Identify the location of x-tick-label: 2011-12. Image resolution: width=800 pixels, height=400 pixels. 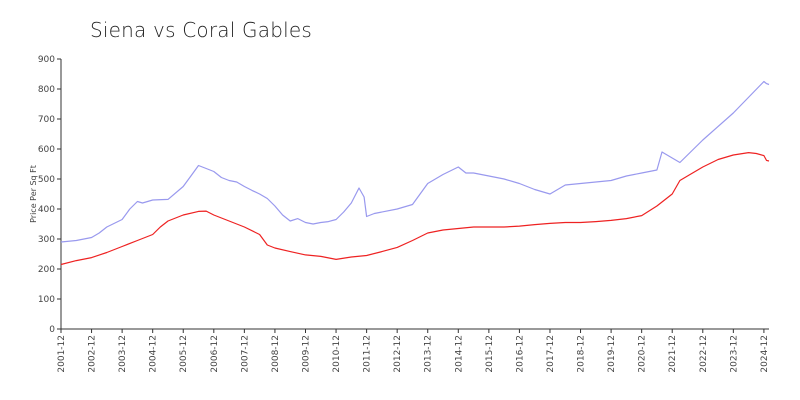
(368, 354).